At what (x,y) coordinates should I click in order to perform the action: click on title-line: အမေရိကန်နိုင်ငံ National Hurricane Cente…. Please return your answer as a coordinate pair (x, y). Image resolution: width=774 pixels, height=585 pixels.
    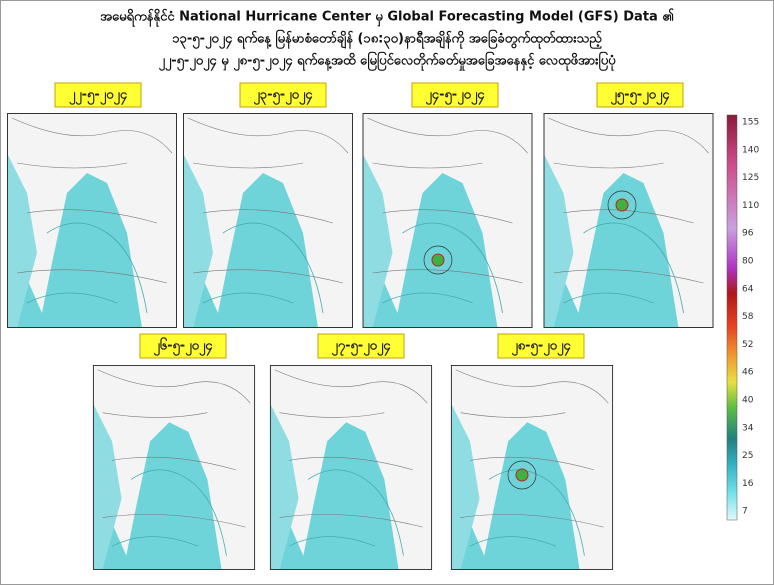
    Looking at the image, I should click on (387, 18).